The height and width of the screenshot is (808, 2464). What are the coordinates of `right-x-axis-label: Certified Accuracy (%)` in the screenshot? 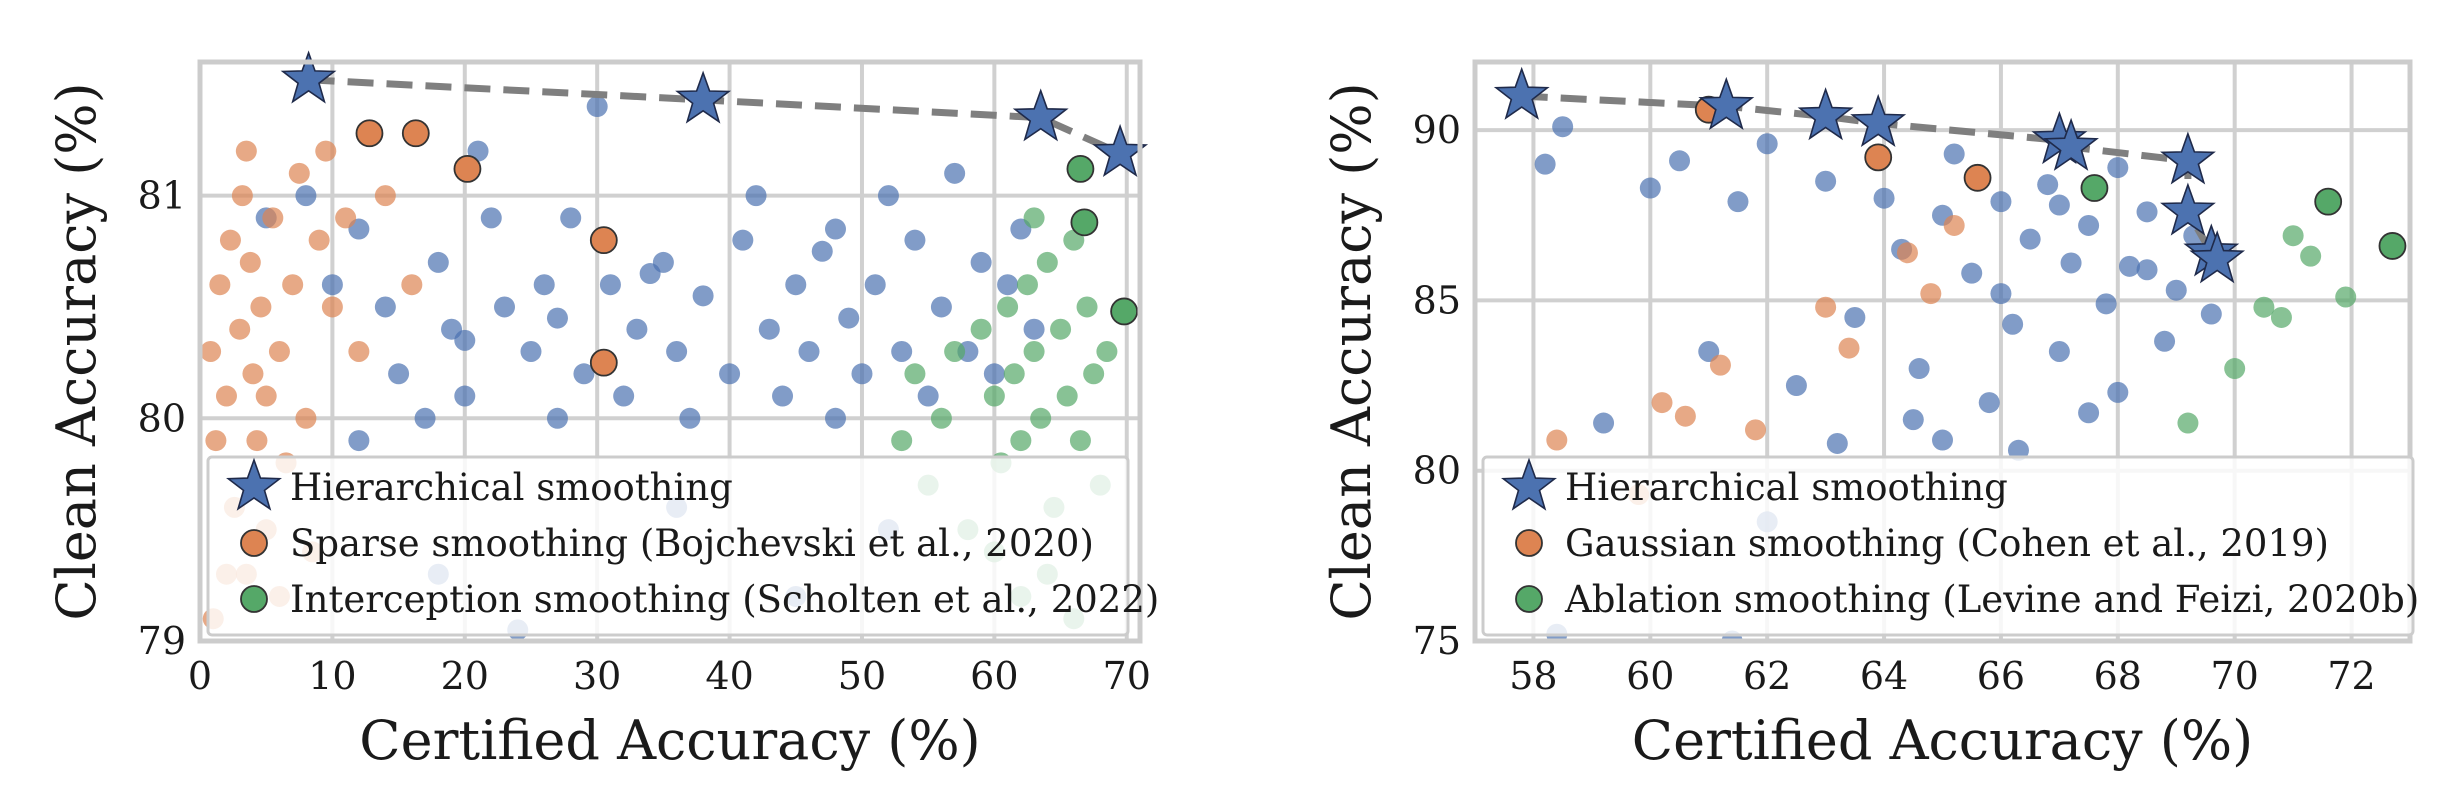 It's located at (1942, 740).